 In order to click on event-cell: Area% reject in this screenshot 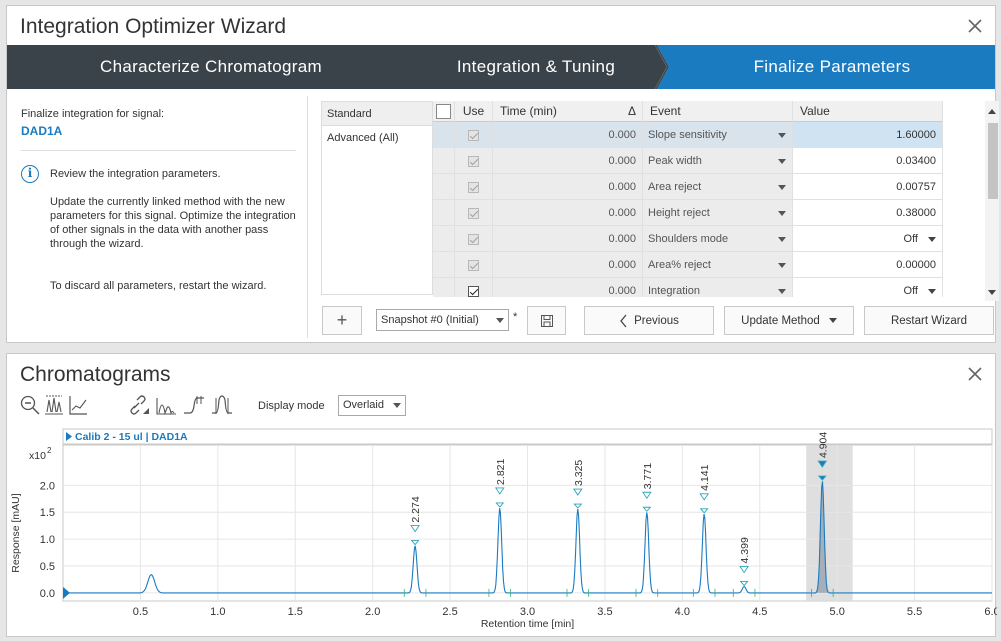, I will do `click(718, 265)`.